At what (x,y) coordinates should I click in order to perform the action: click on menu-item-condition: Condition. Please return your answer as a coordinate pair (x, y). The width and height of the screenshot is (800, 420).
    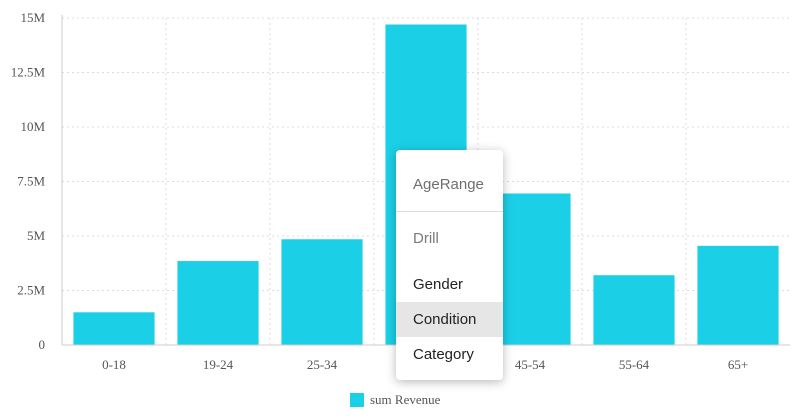
    Looking at the image, I should click on (449, 319).